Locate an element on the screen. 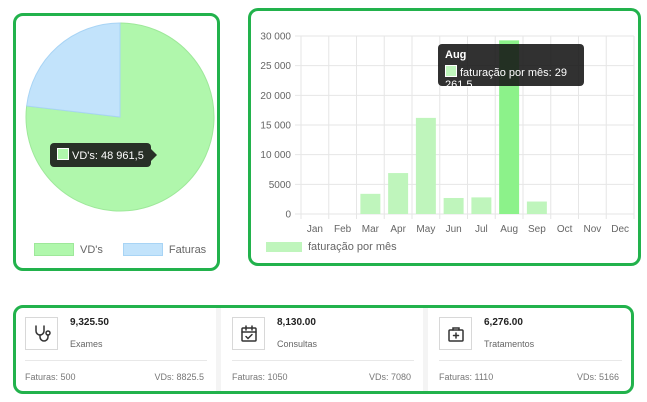 Image resolution: width=647 pixels, height=402 pixels. card-faturas: Faturas: 1050 is located at coordinates (260, 377).